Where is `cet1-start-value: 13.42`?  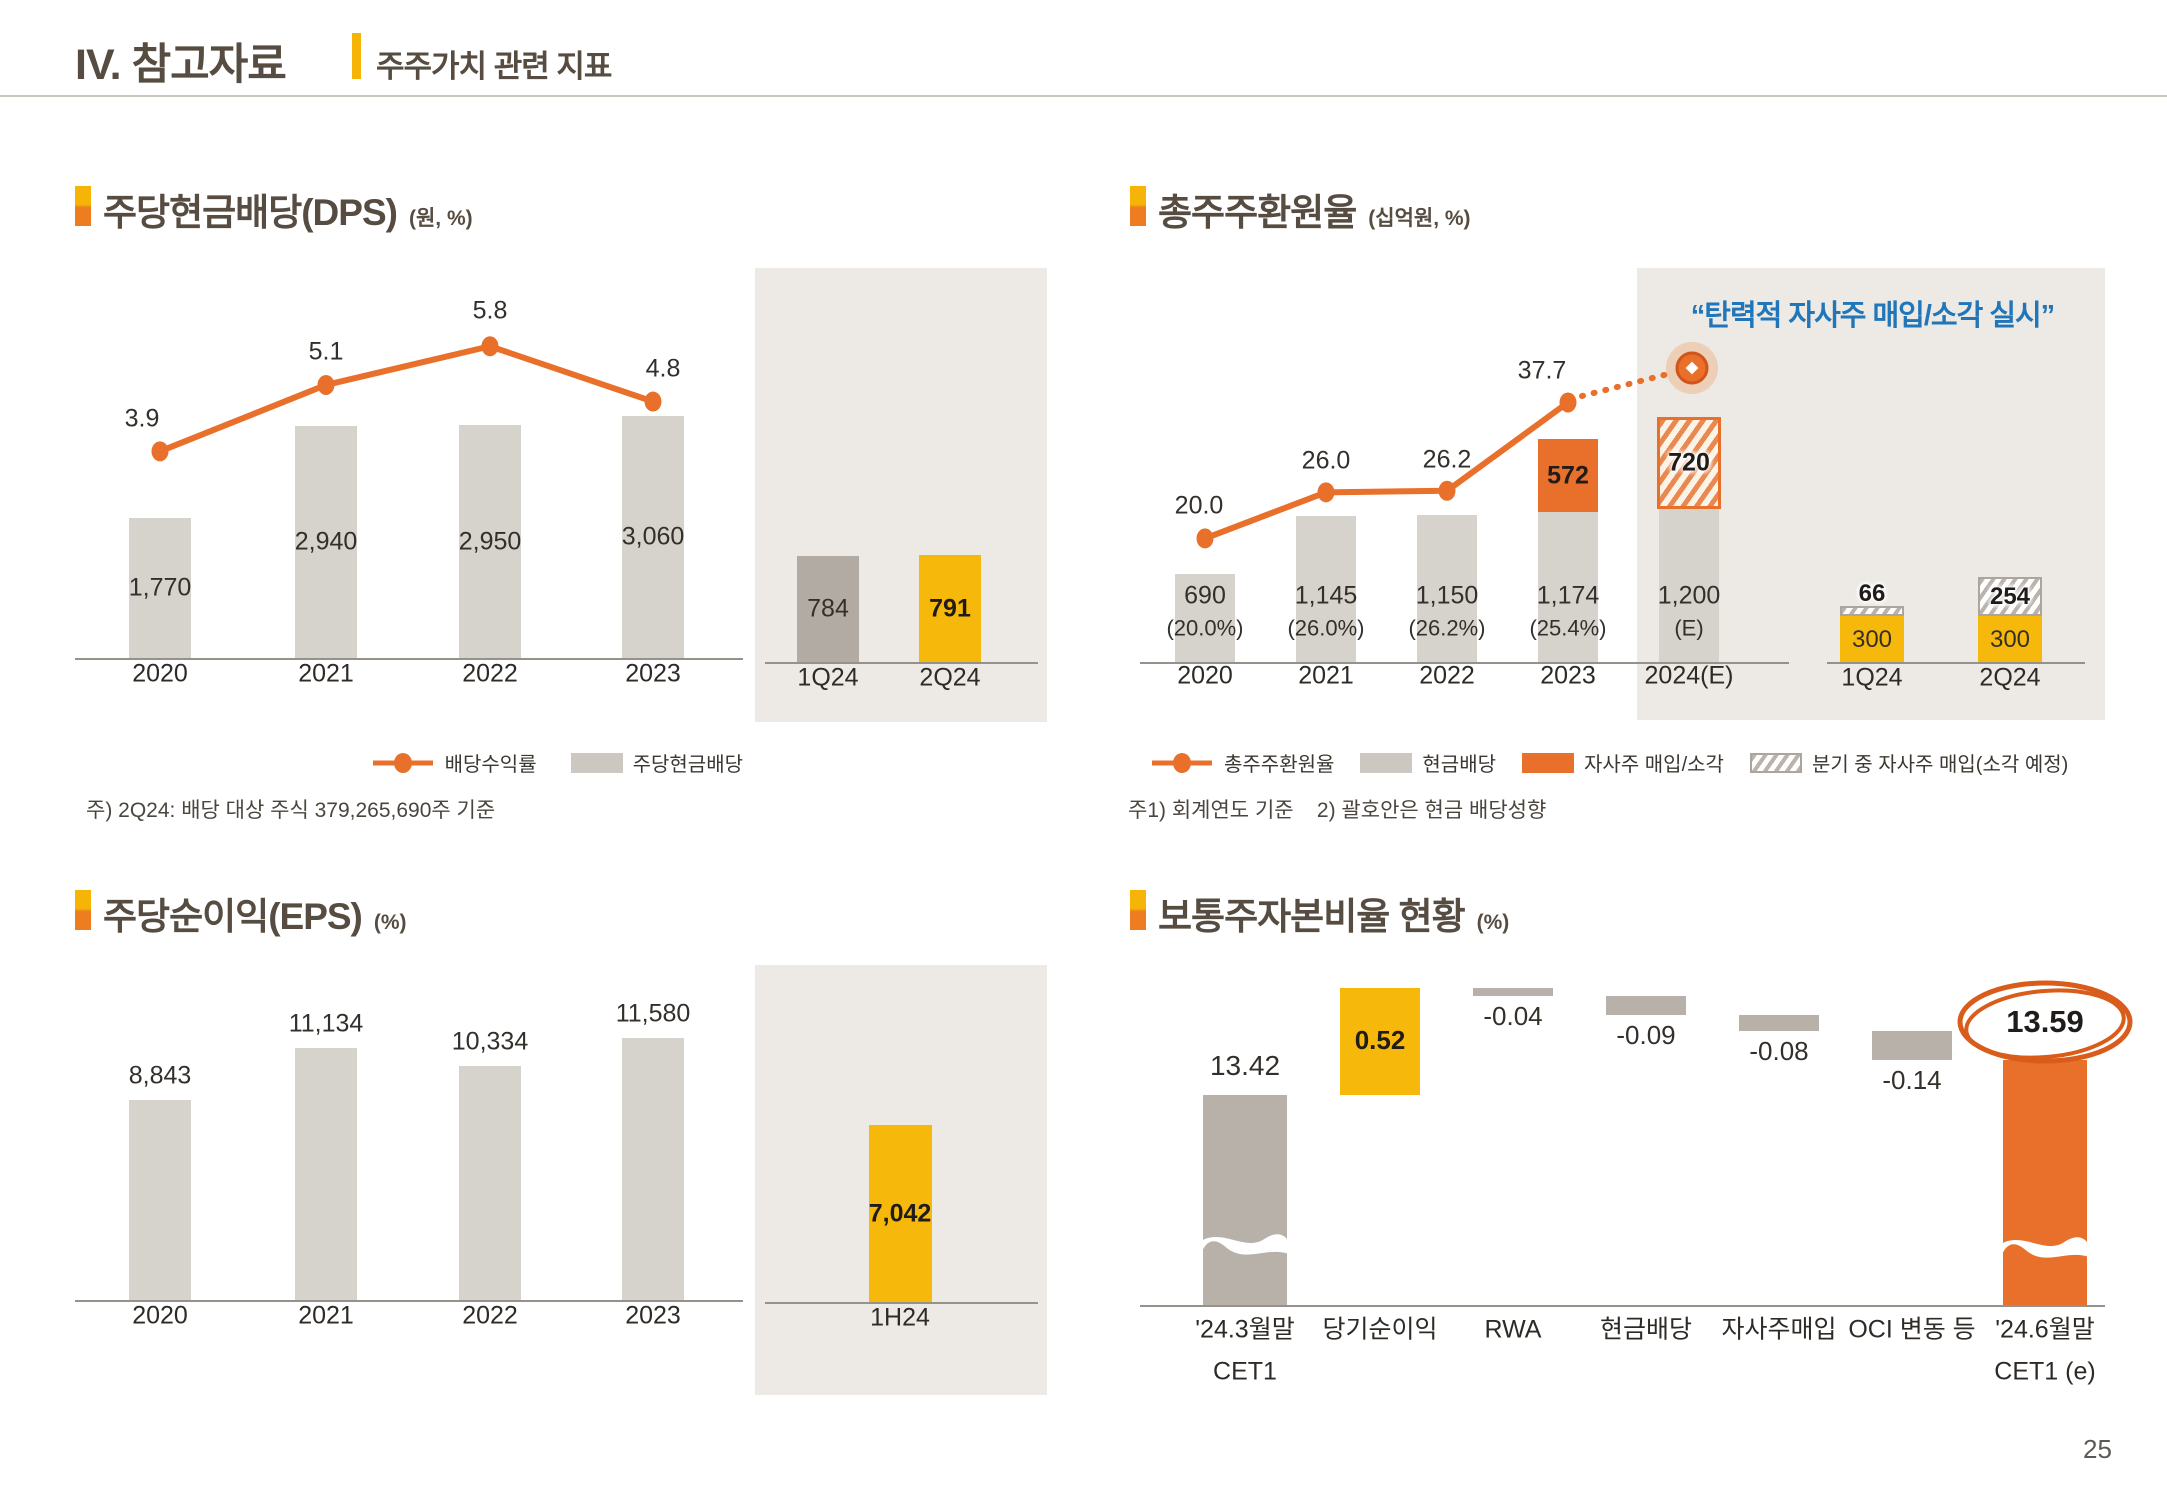 cet1-start-value: 13.42 is located at coordinates (1245, 1065).